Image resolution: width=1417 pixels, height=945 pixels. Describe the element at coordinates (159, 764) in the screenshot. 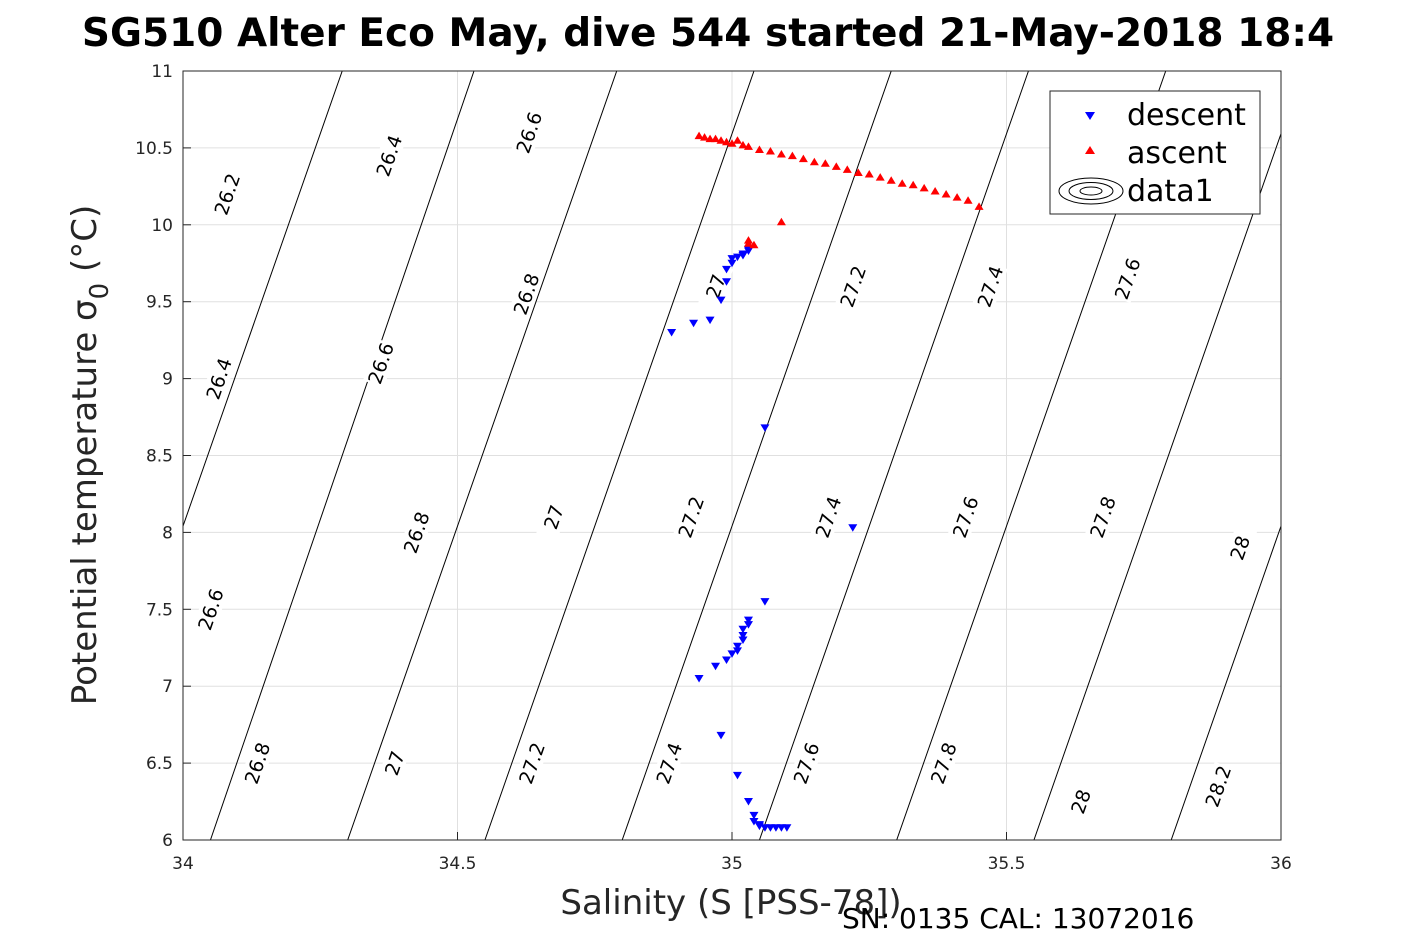

I see `y-tick-label: 6.5` at that location.